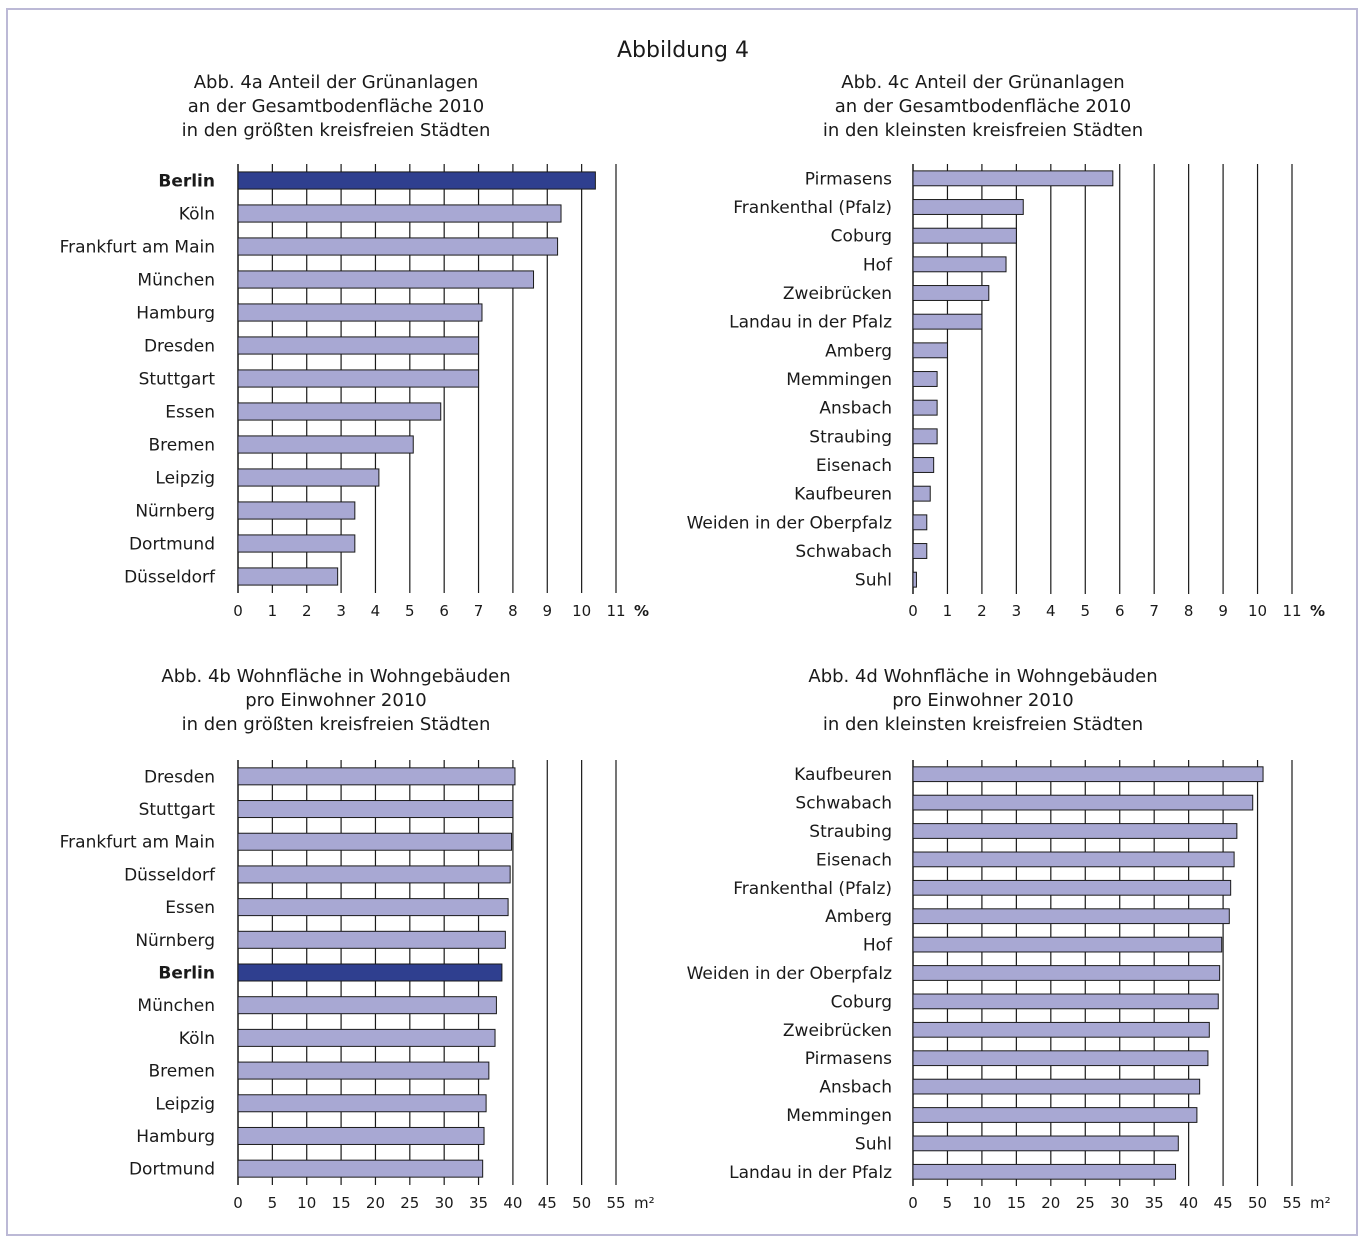 This screenshot has height=1239, width=1366. Describe the element at coordinates (790, 523) in the screenshot. I see `chart-4c-category-label: Weiden in der Oberpfalz` at that location.